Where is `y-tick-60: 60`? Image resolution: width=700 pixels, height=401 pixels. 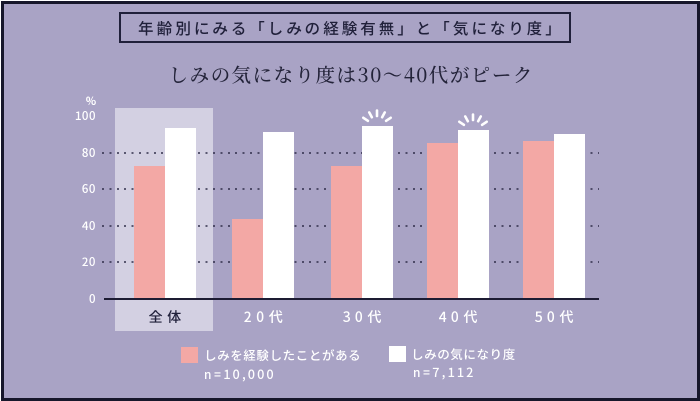 y-tick-60: 60 is located at coordinates (88, 189).